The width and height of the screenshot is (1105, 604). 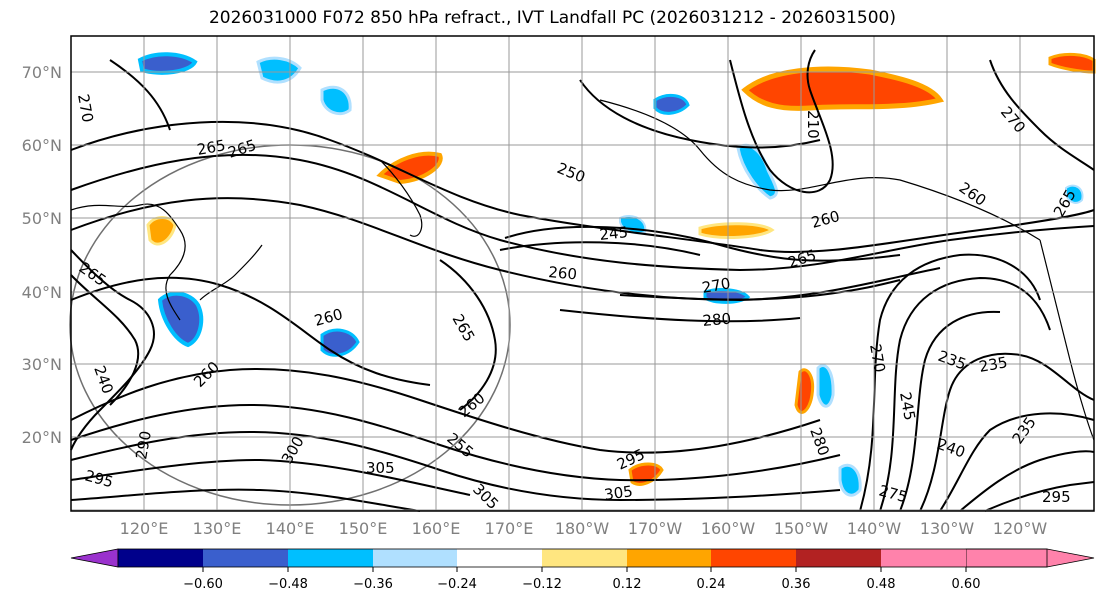 I want to click on ivt-negative-japan, so click(x=180, y=319).